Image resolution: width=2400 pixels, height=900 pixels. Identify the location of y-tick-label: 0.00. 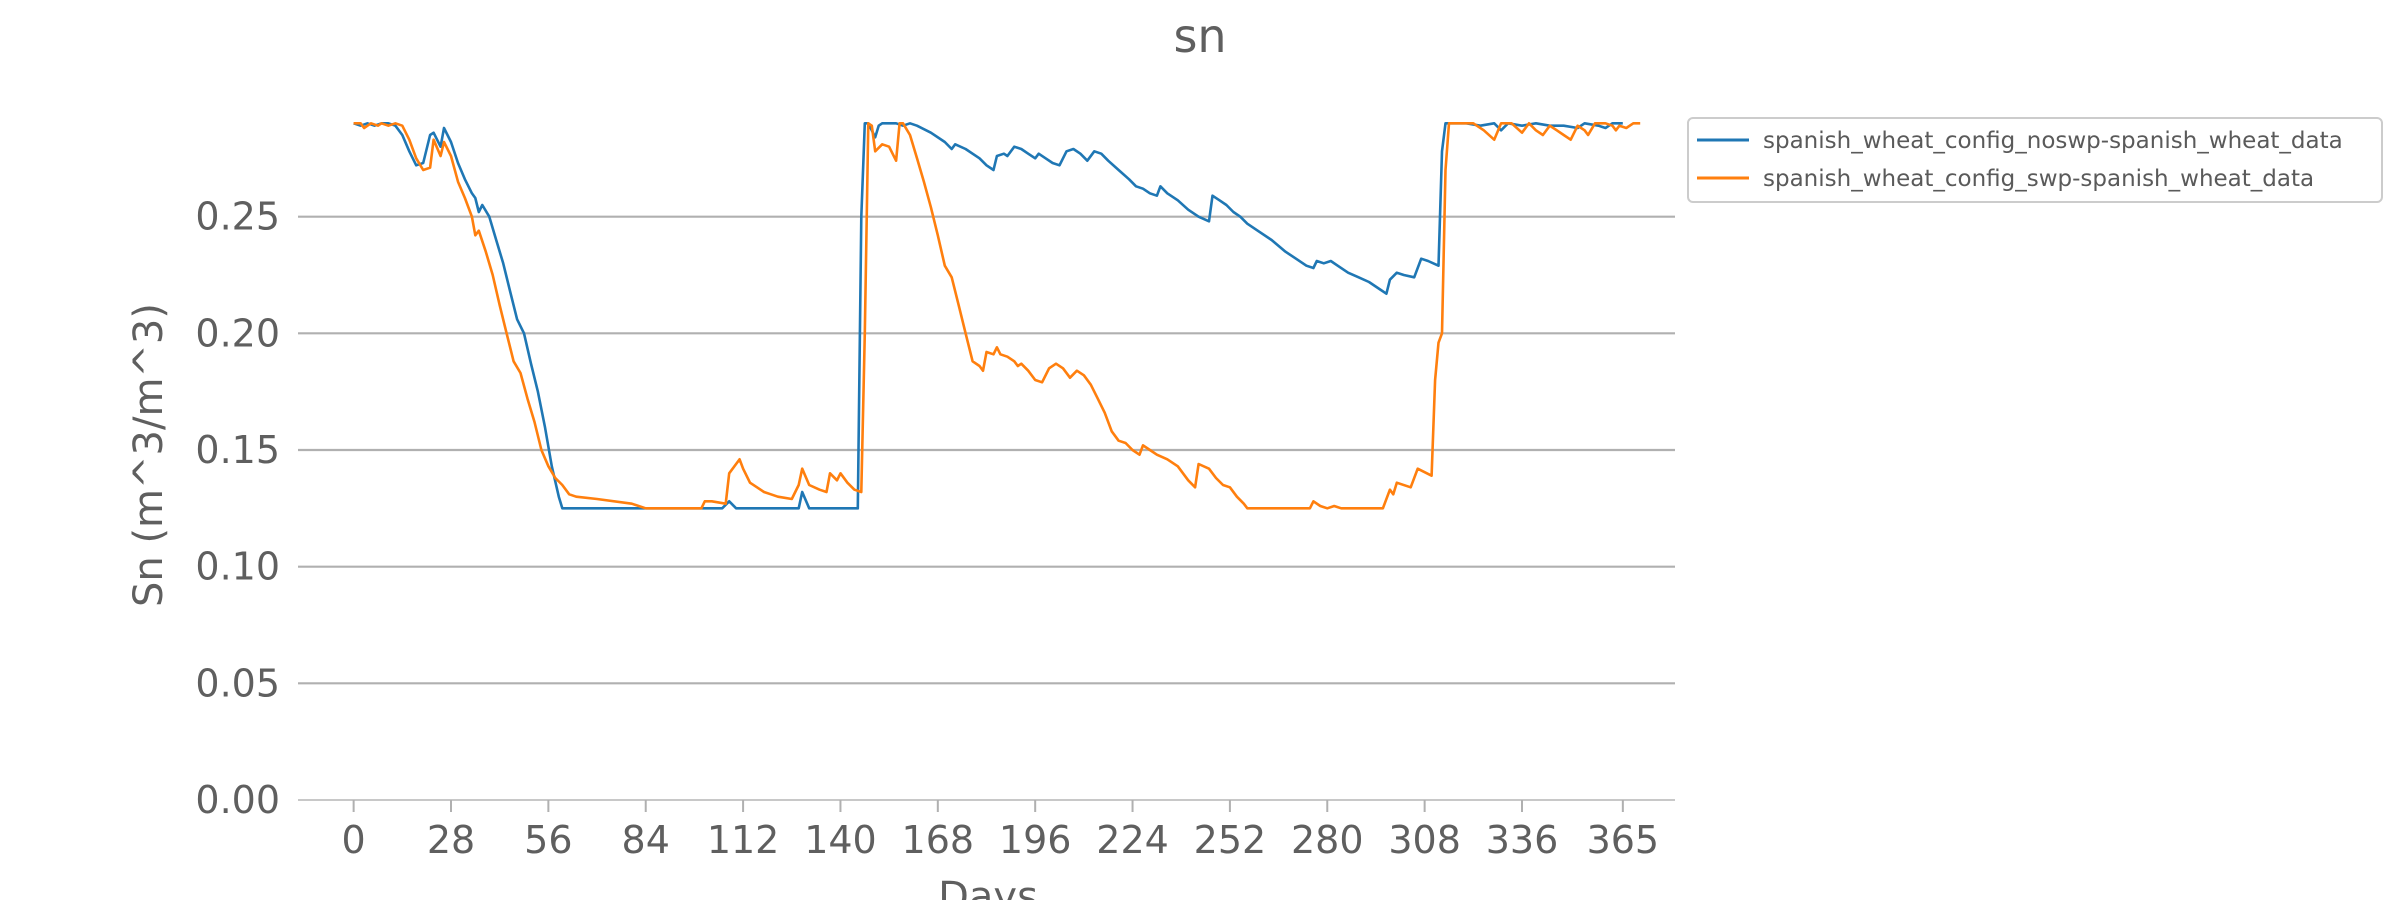
(237, 800).